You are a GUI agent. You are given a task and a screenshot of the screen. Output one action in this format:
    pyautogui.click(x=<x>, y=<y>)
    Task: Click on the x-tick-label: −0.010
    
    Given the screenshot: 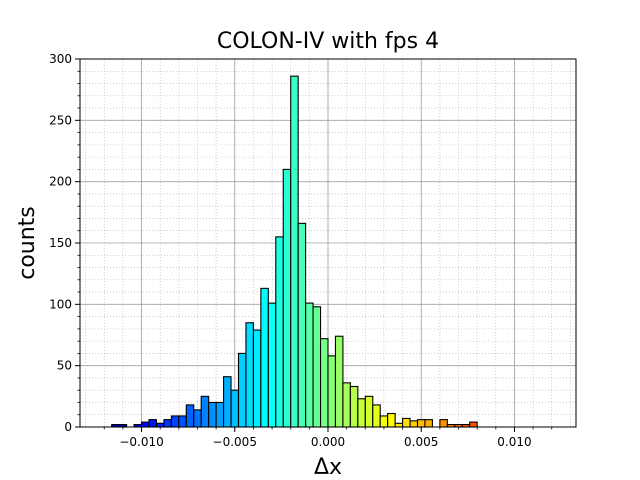 What is the action you would take?
    pyautogui.click(x=141, y=442)
    